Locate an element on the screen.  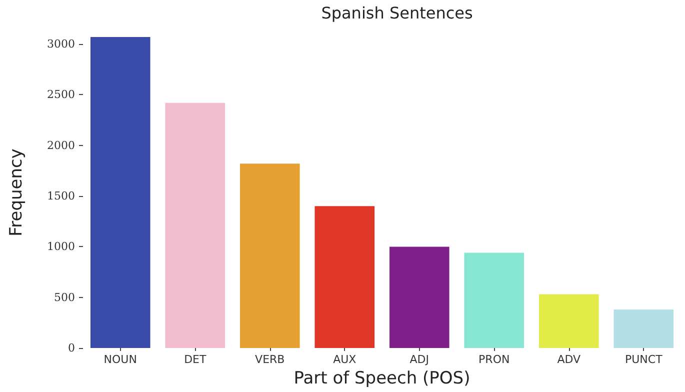
y-tick-label: 0 is located at coordinates (71, 348).